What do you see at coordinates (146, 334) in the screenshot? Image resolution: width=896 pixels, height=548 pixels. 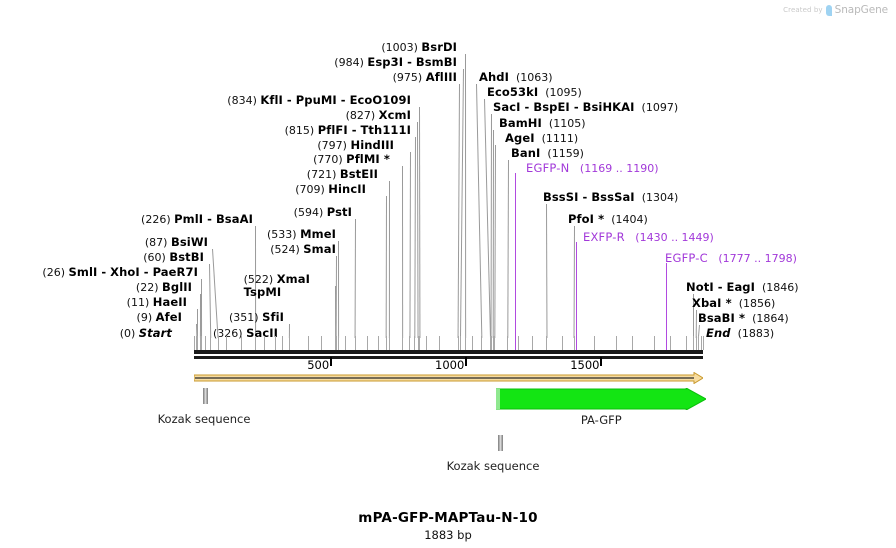 I see `enzyme-site-label-start: (0) Start` at bounding box center [146, 334].